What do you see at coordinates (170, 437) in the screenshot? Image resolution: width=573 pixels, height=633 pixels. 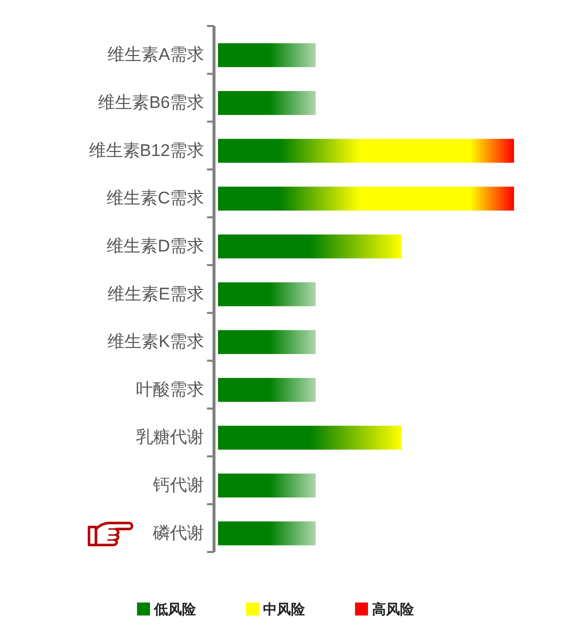 I see `y-tick-label: 乳糖代谢` at bounding box center [170, 437].